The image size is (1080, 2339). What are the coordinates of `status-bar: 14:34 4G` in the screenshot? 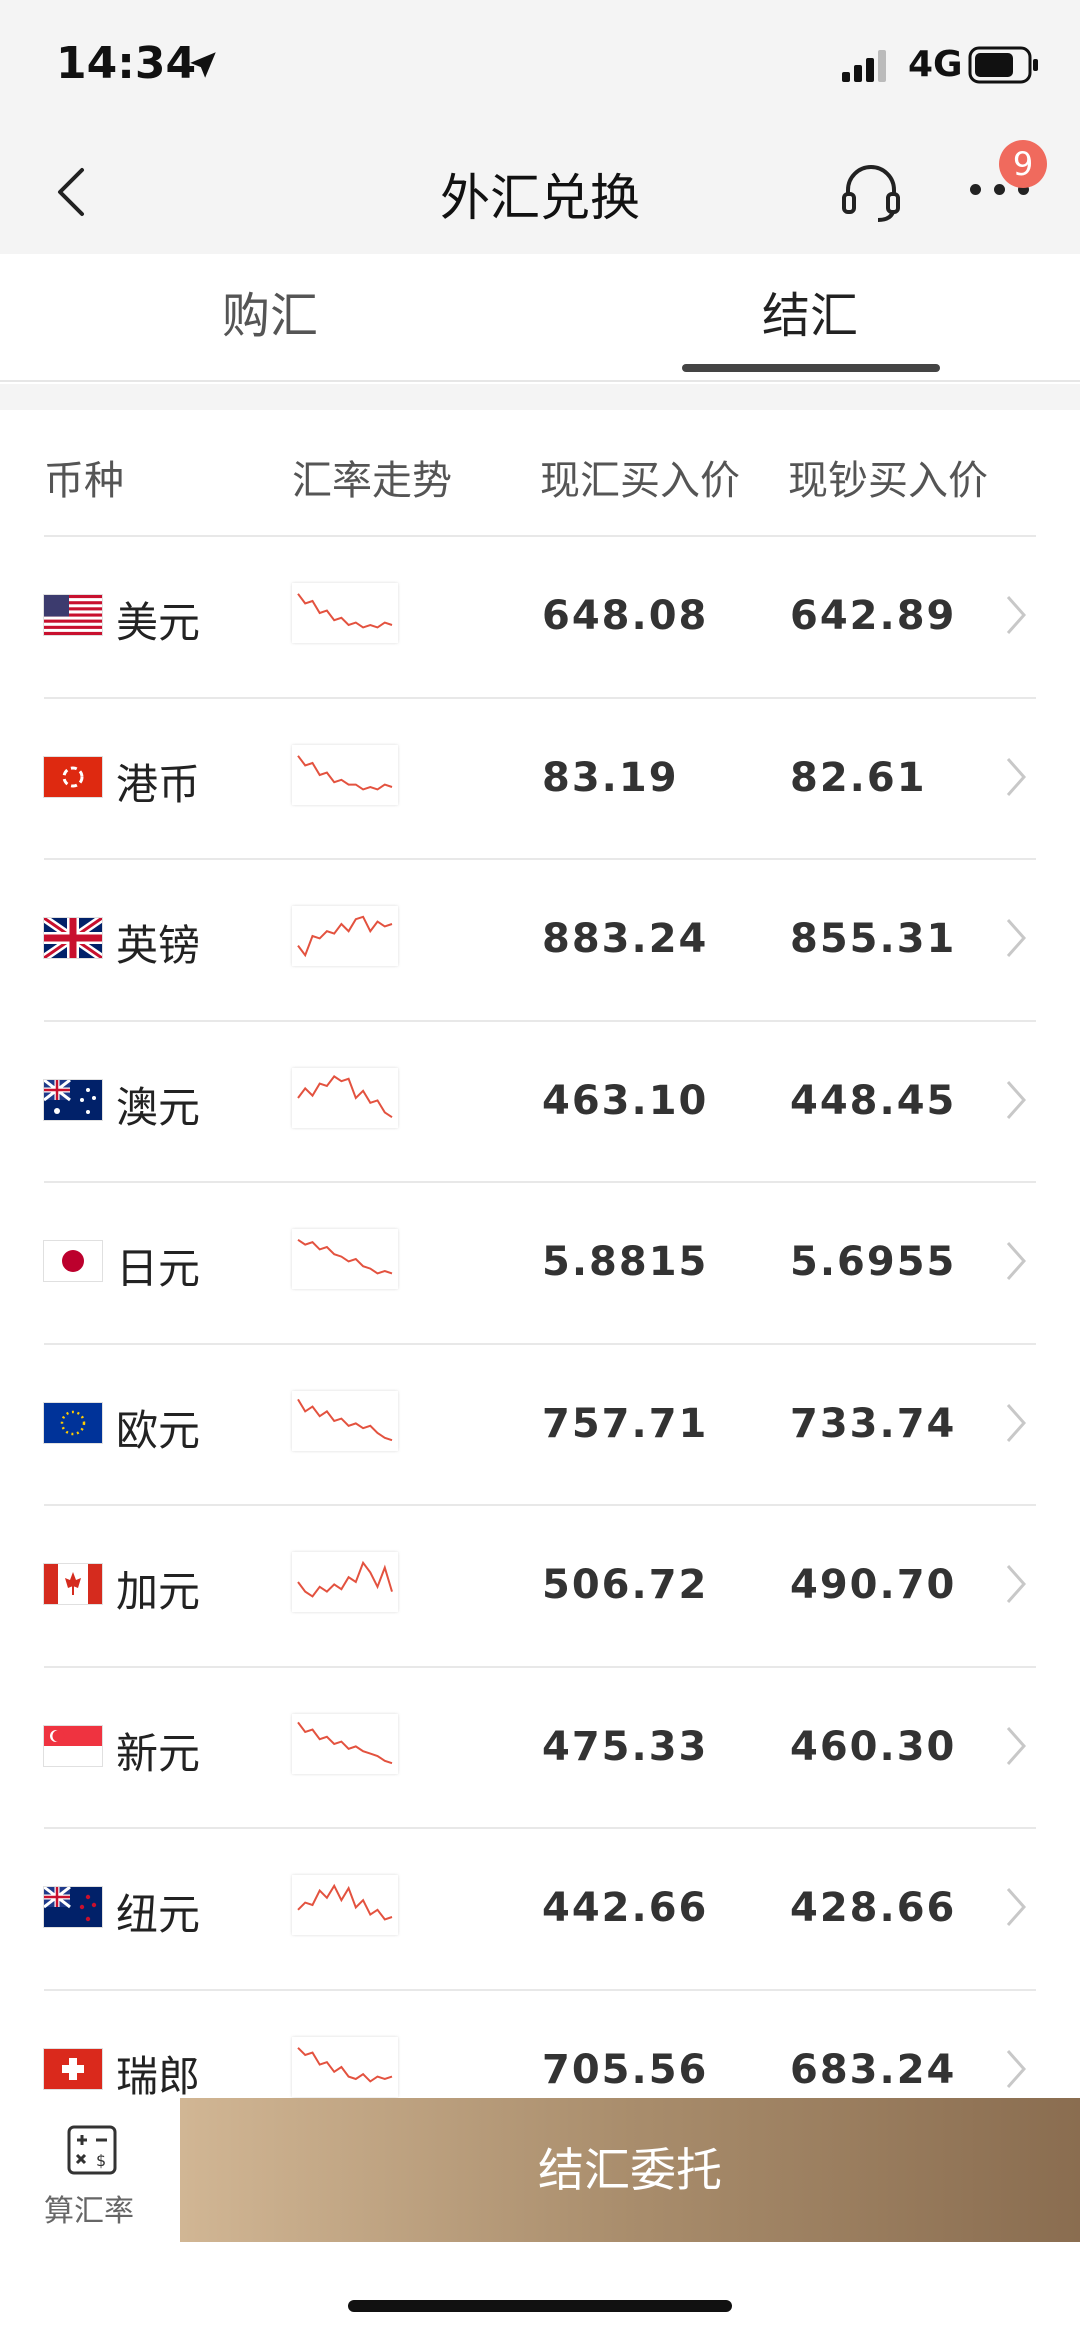 It's located at (540, 65).